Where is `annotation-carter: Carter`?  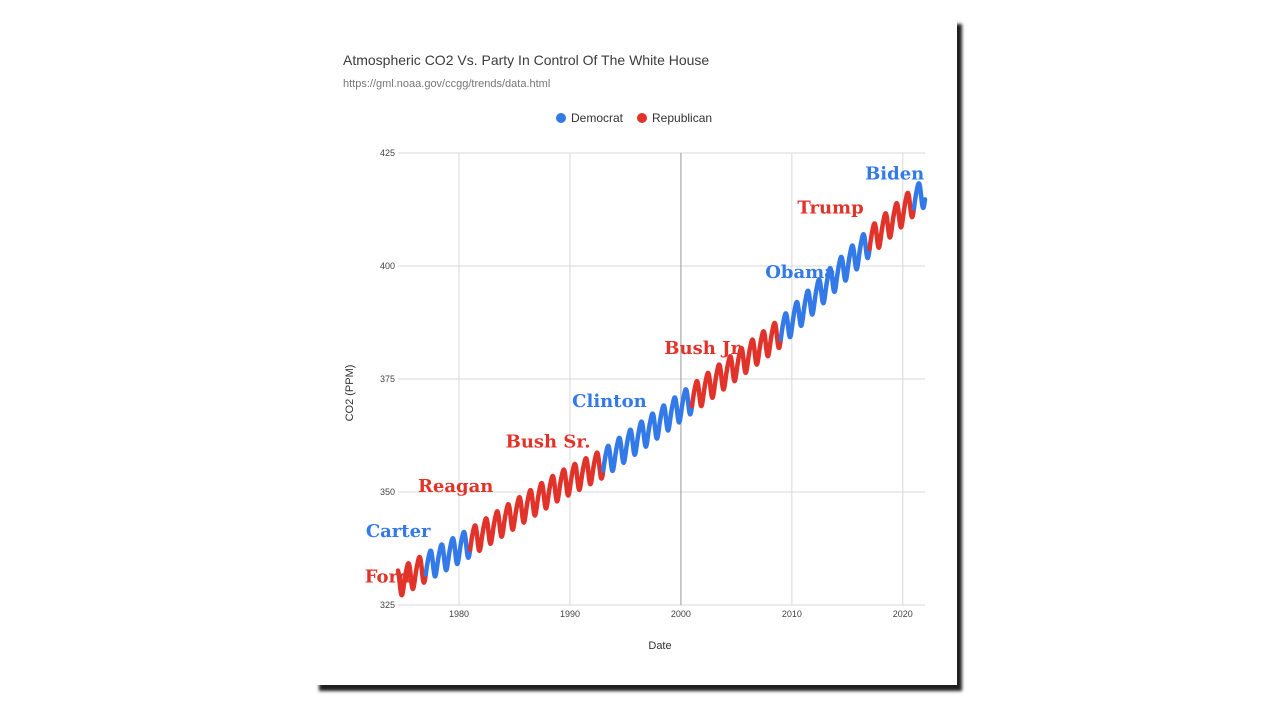
annotation-carter: Carter is located at coordinates (398, 531).